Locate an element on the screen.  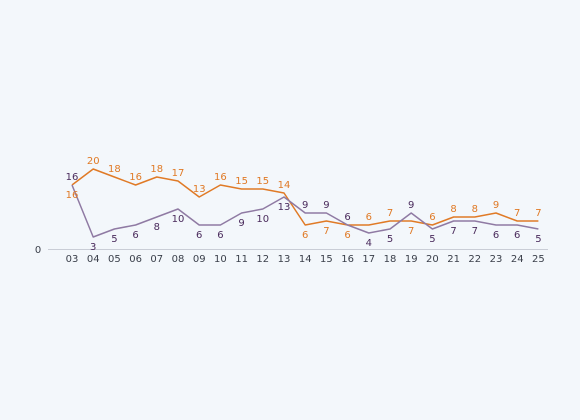
data-label-series-2: 4 is located at coordinates (369, 243).